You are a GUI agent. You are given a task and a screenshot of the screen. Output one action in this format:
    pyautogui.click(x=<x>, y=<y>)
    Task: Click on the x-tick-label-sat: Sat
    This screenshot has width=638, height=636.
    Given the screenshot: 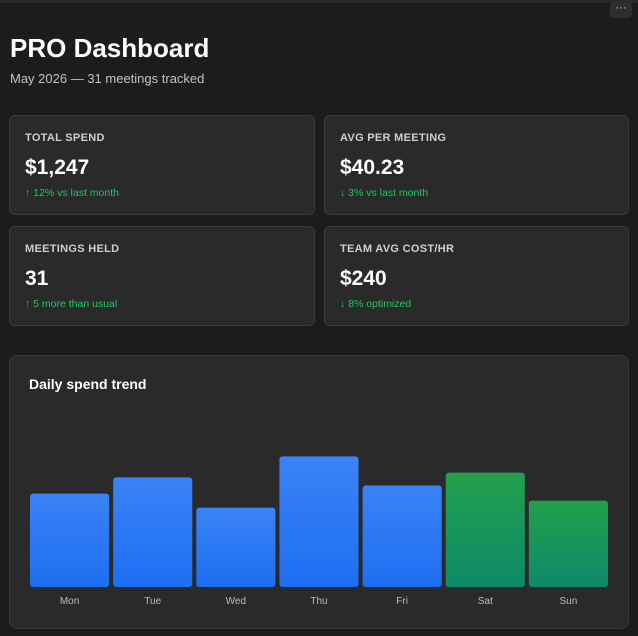 What is the action you would take?
    pyautogui.click(x=485, y=601)
    